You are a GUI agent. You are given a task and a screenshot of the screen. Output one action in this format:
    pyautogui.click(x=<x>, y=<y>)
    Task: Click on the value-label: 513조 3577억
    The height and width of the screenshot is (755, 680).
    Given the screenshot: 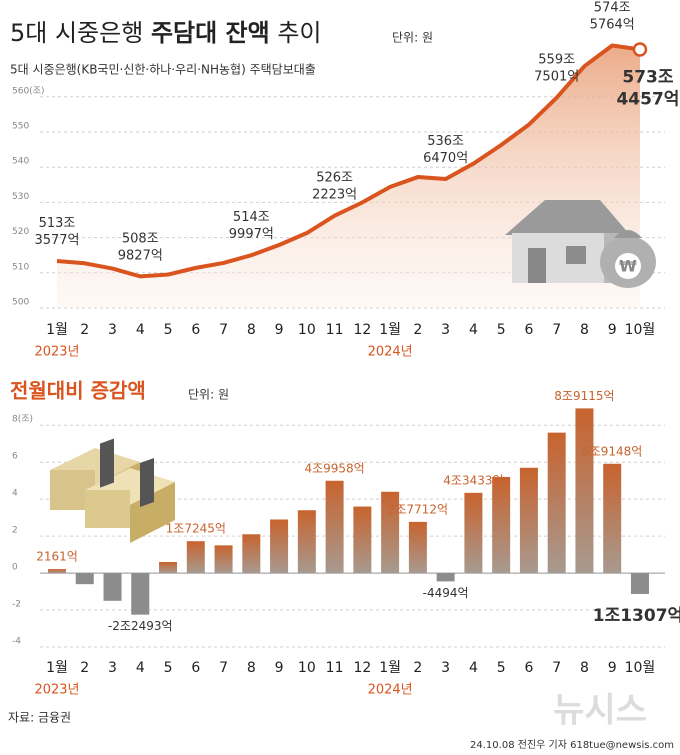 What is the action you would take?
    pyautogui.click(x=56, y=231)
    